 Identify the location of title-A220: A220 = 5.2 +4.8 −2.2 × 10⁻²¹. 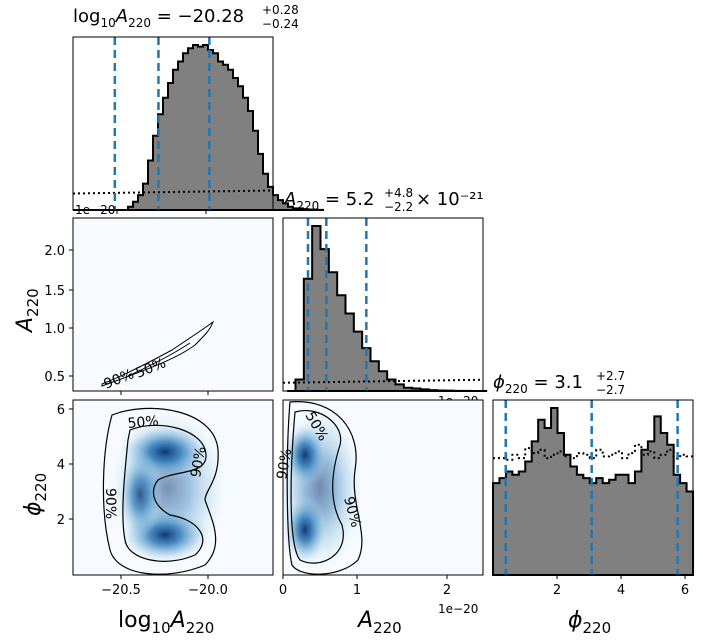
(383, 200).